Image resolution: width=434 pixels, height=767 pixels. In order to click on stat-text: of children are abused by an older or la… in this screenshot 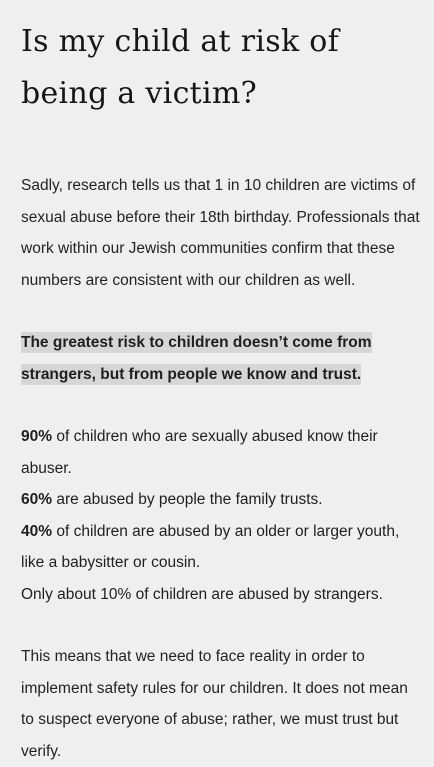, I will do `click(210, 547)`.